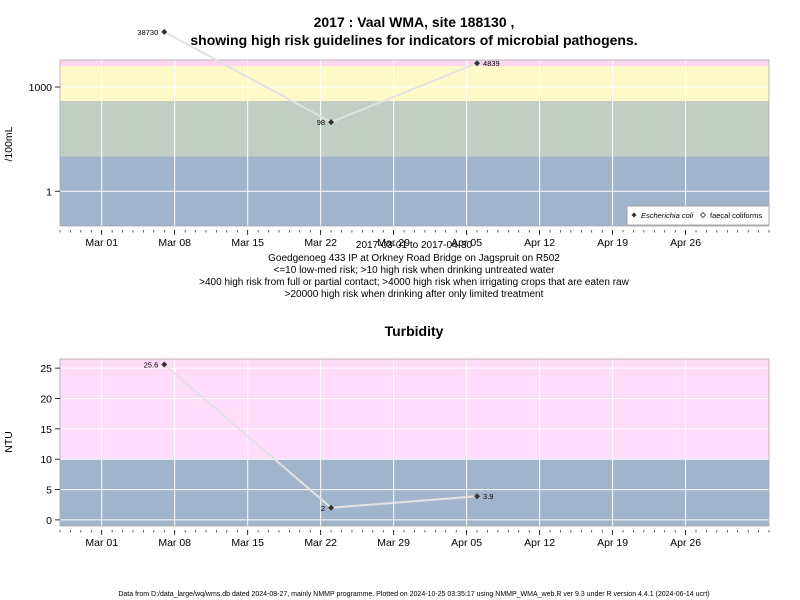  I want to click on legend-ecoli-label: Escherichia coli, so click(667, 215).